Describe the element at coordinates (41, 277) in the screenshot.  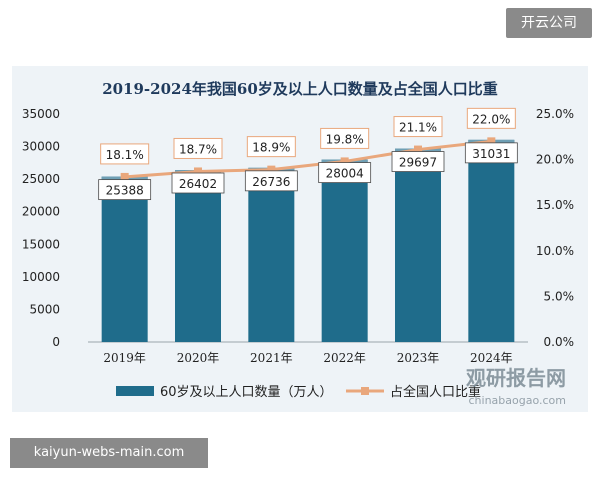
I see `y-left-tick-label: 10000` at that location.